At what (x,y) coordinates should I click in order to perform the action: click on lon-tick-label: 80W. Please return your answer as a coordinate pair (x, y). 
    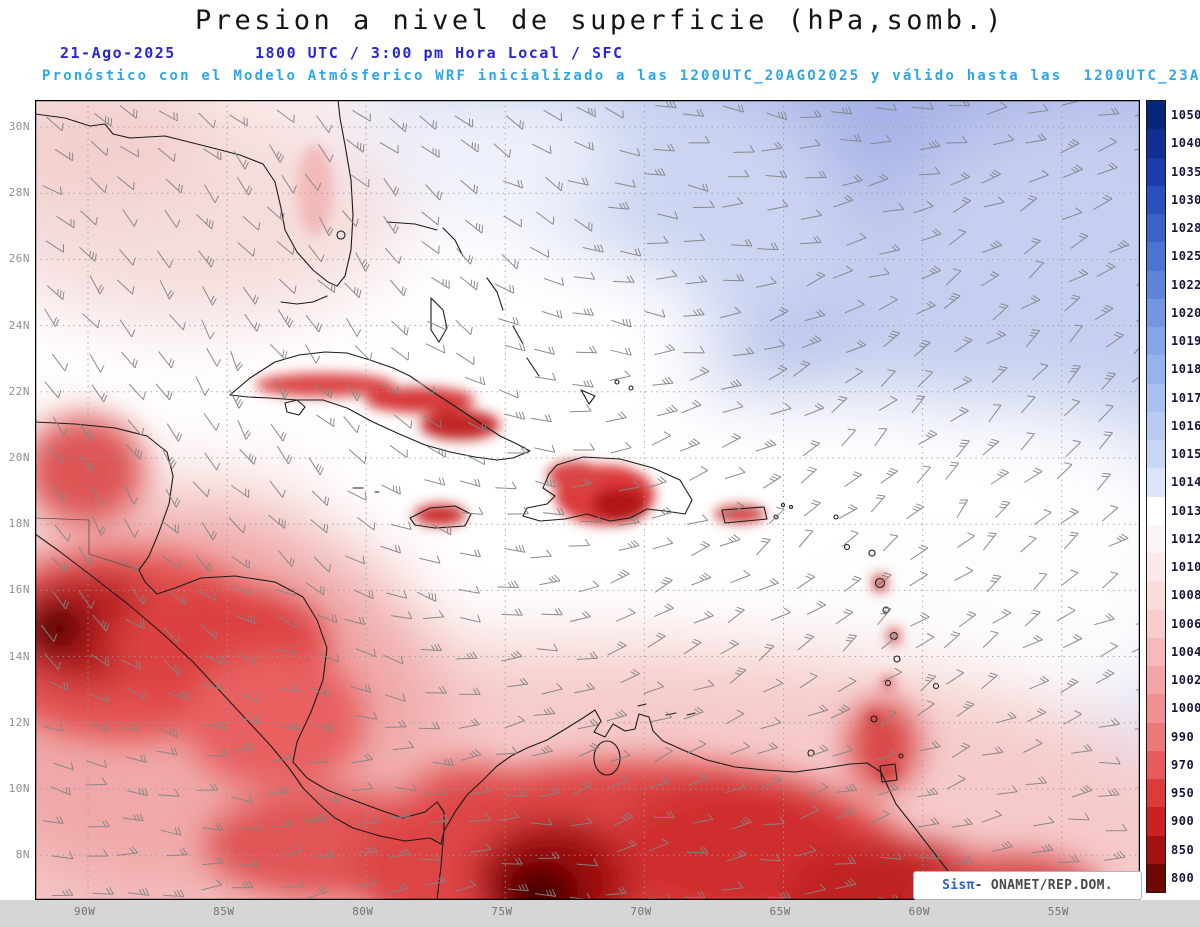
    Looking at the image, I should click on (363, 911).